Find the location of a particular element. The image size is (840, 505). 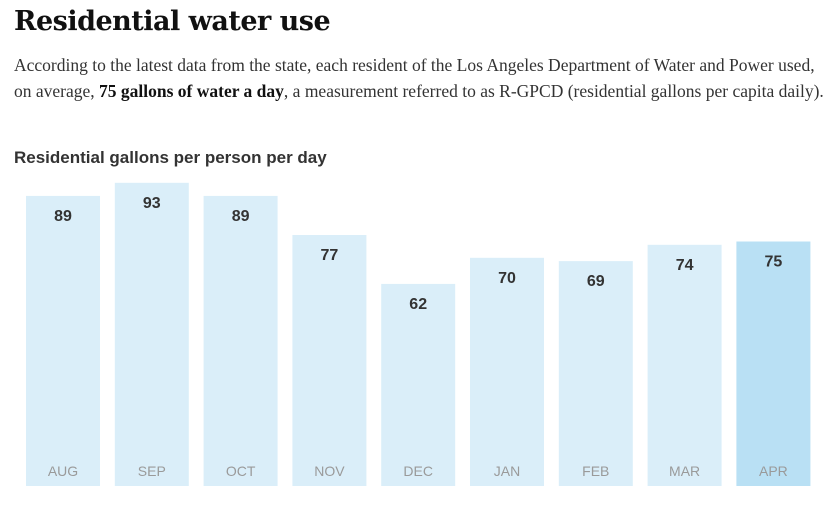

category-label-feb: FEB is located at coordinates (595, 471).